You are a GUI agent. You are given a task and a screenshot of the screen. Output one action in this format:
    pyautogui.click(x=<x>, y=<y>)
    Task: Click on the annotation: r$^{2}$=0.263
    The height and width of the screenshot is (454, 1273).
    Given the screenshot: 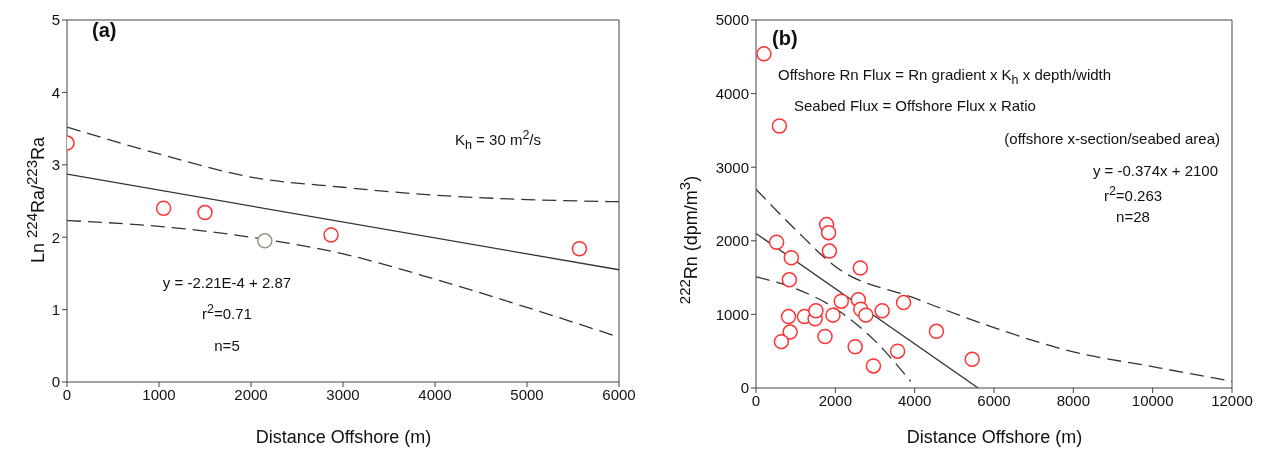 What is the action you would take?
    pyautogui.click(x=1133, y=194)
    